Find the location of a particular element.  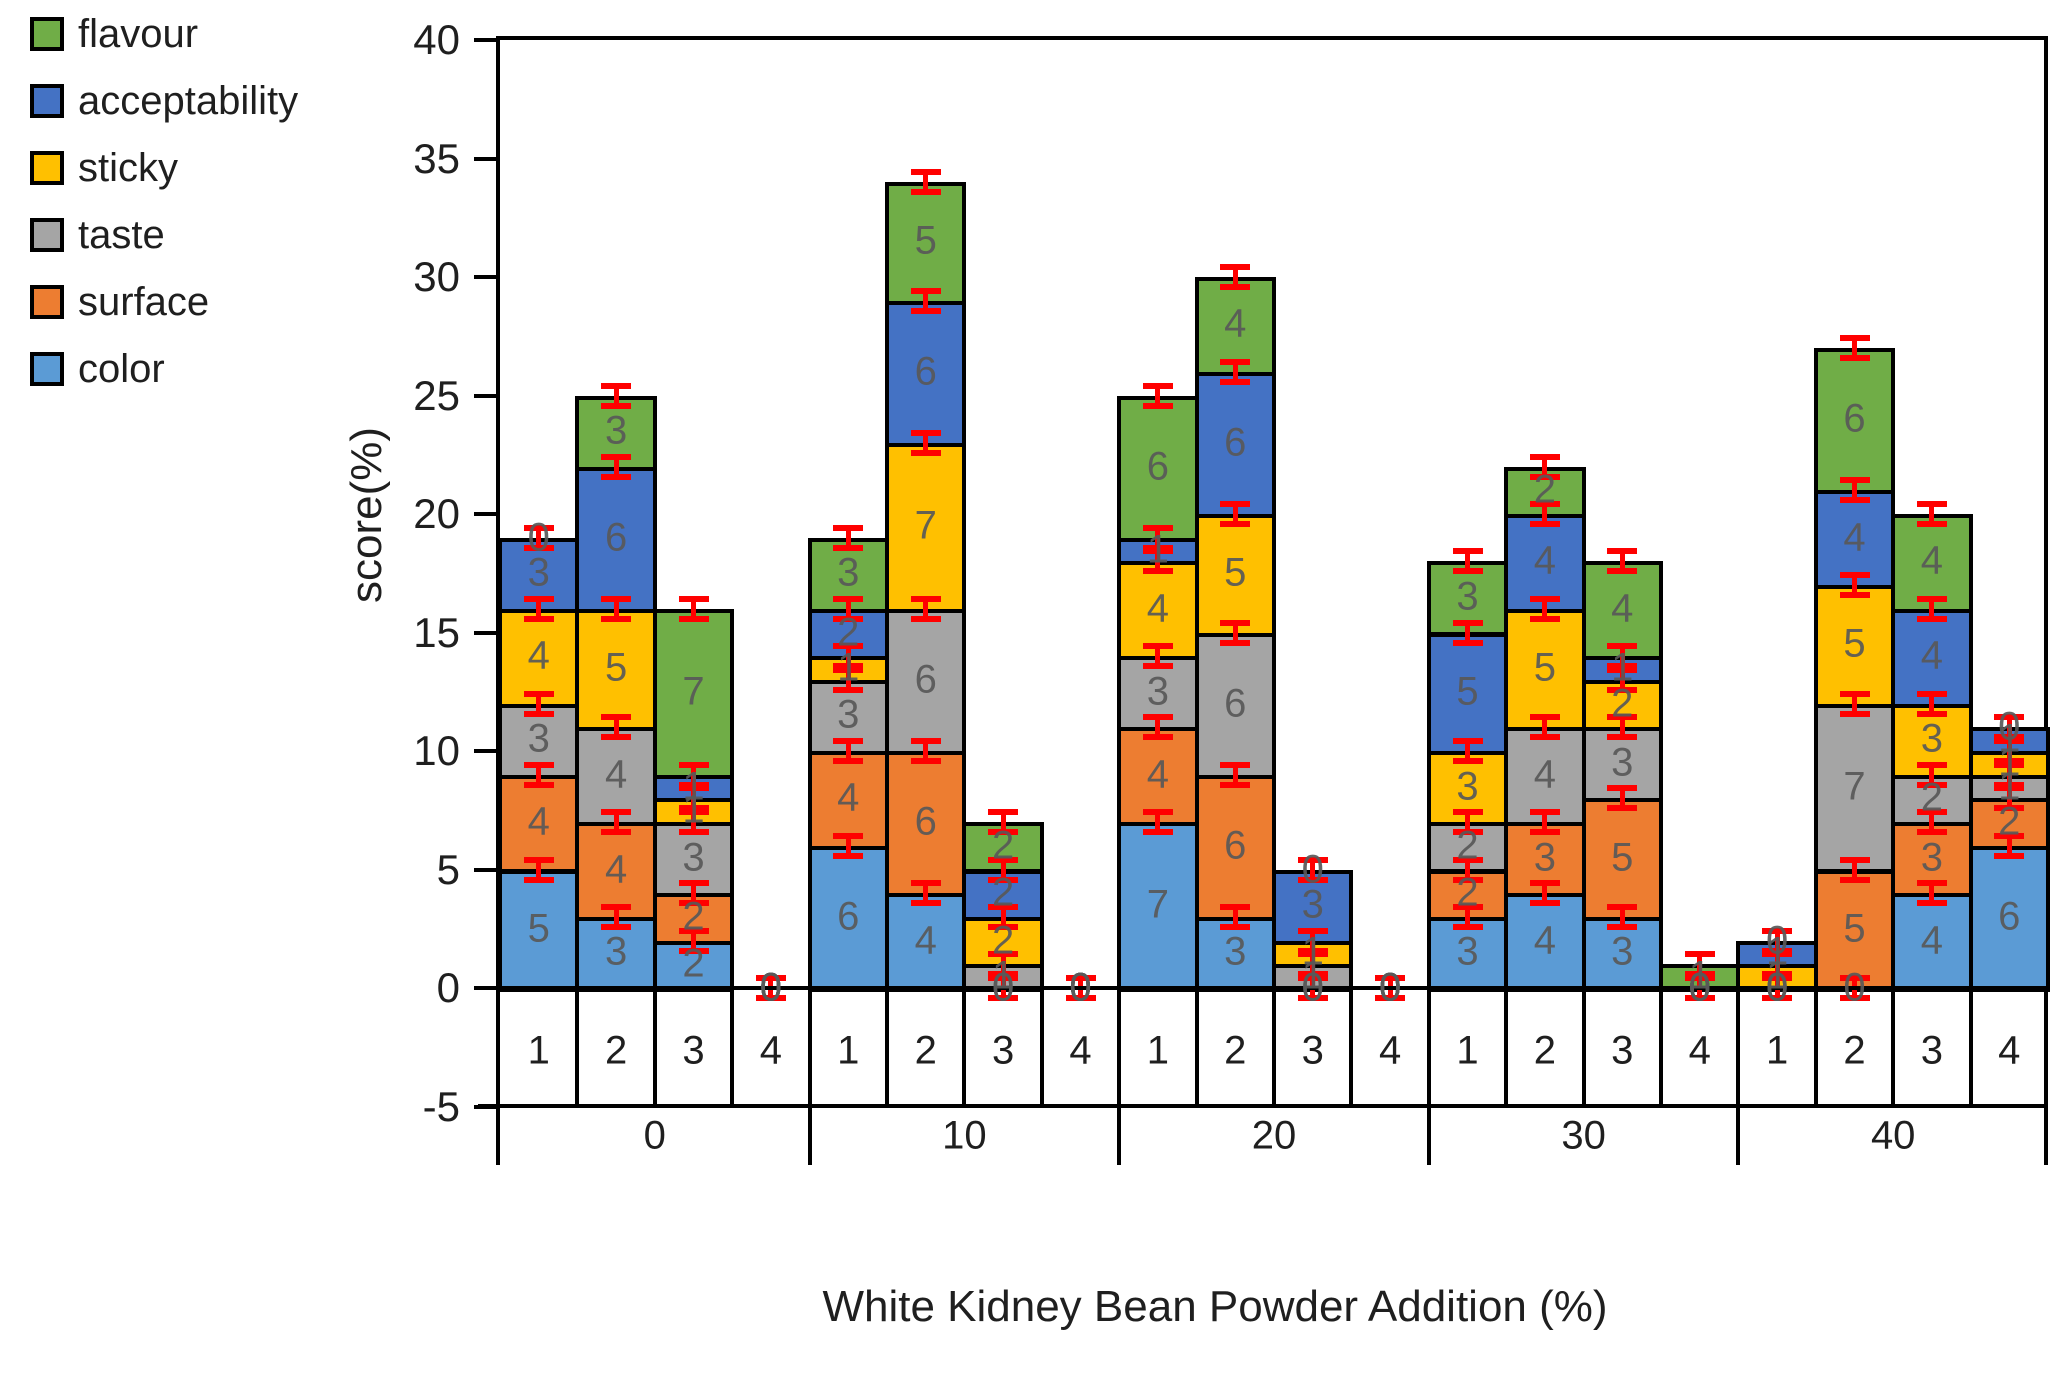

y-tick-label: 10 is located at coordinates (436, 750).